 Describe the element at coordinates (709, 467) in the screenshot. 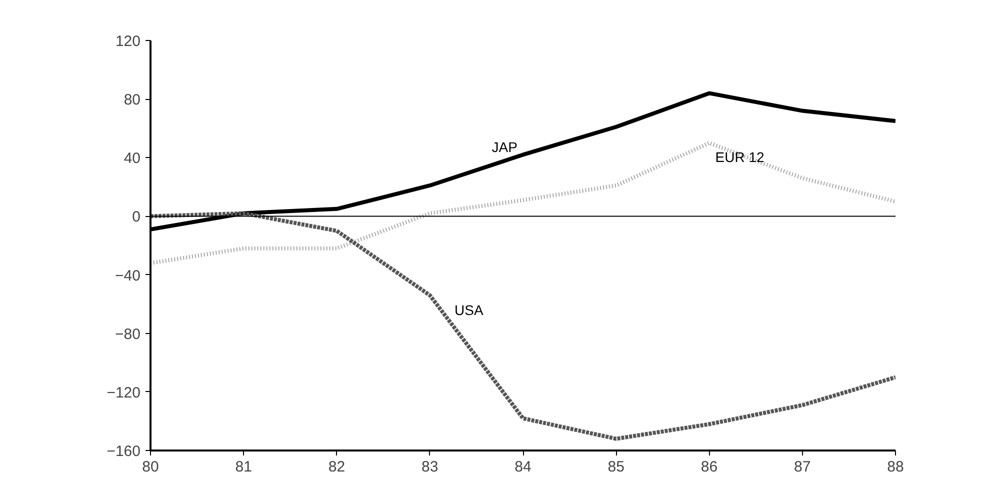

I see `x-tick-label: 86` at that location.